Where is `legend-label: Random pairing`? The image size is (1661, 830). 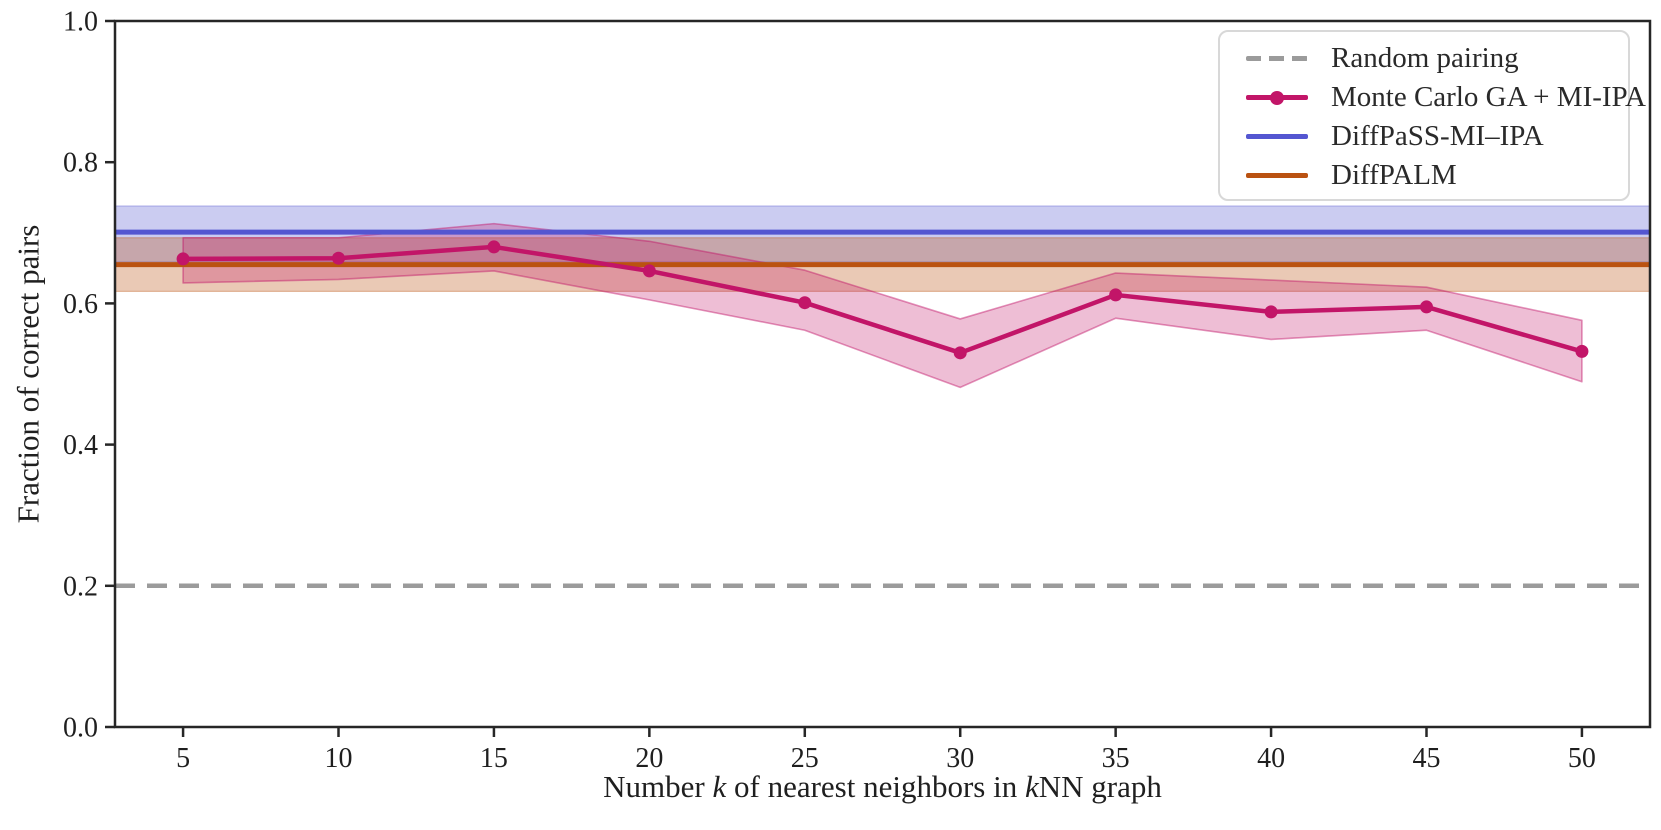
legend-label: Random pairing is located at coordinates (1425, 58).